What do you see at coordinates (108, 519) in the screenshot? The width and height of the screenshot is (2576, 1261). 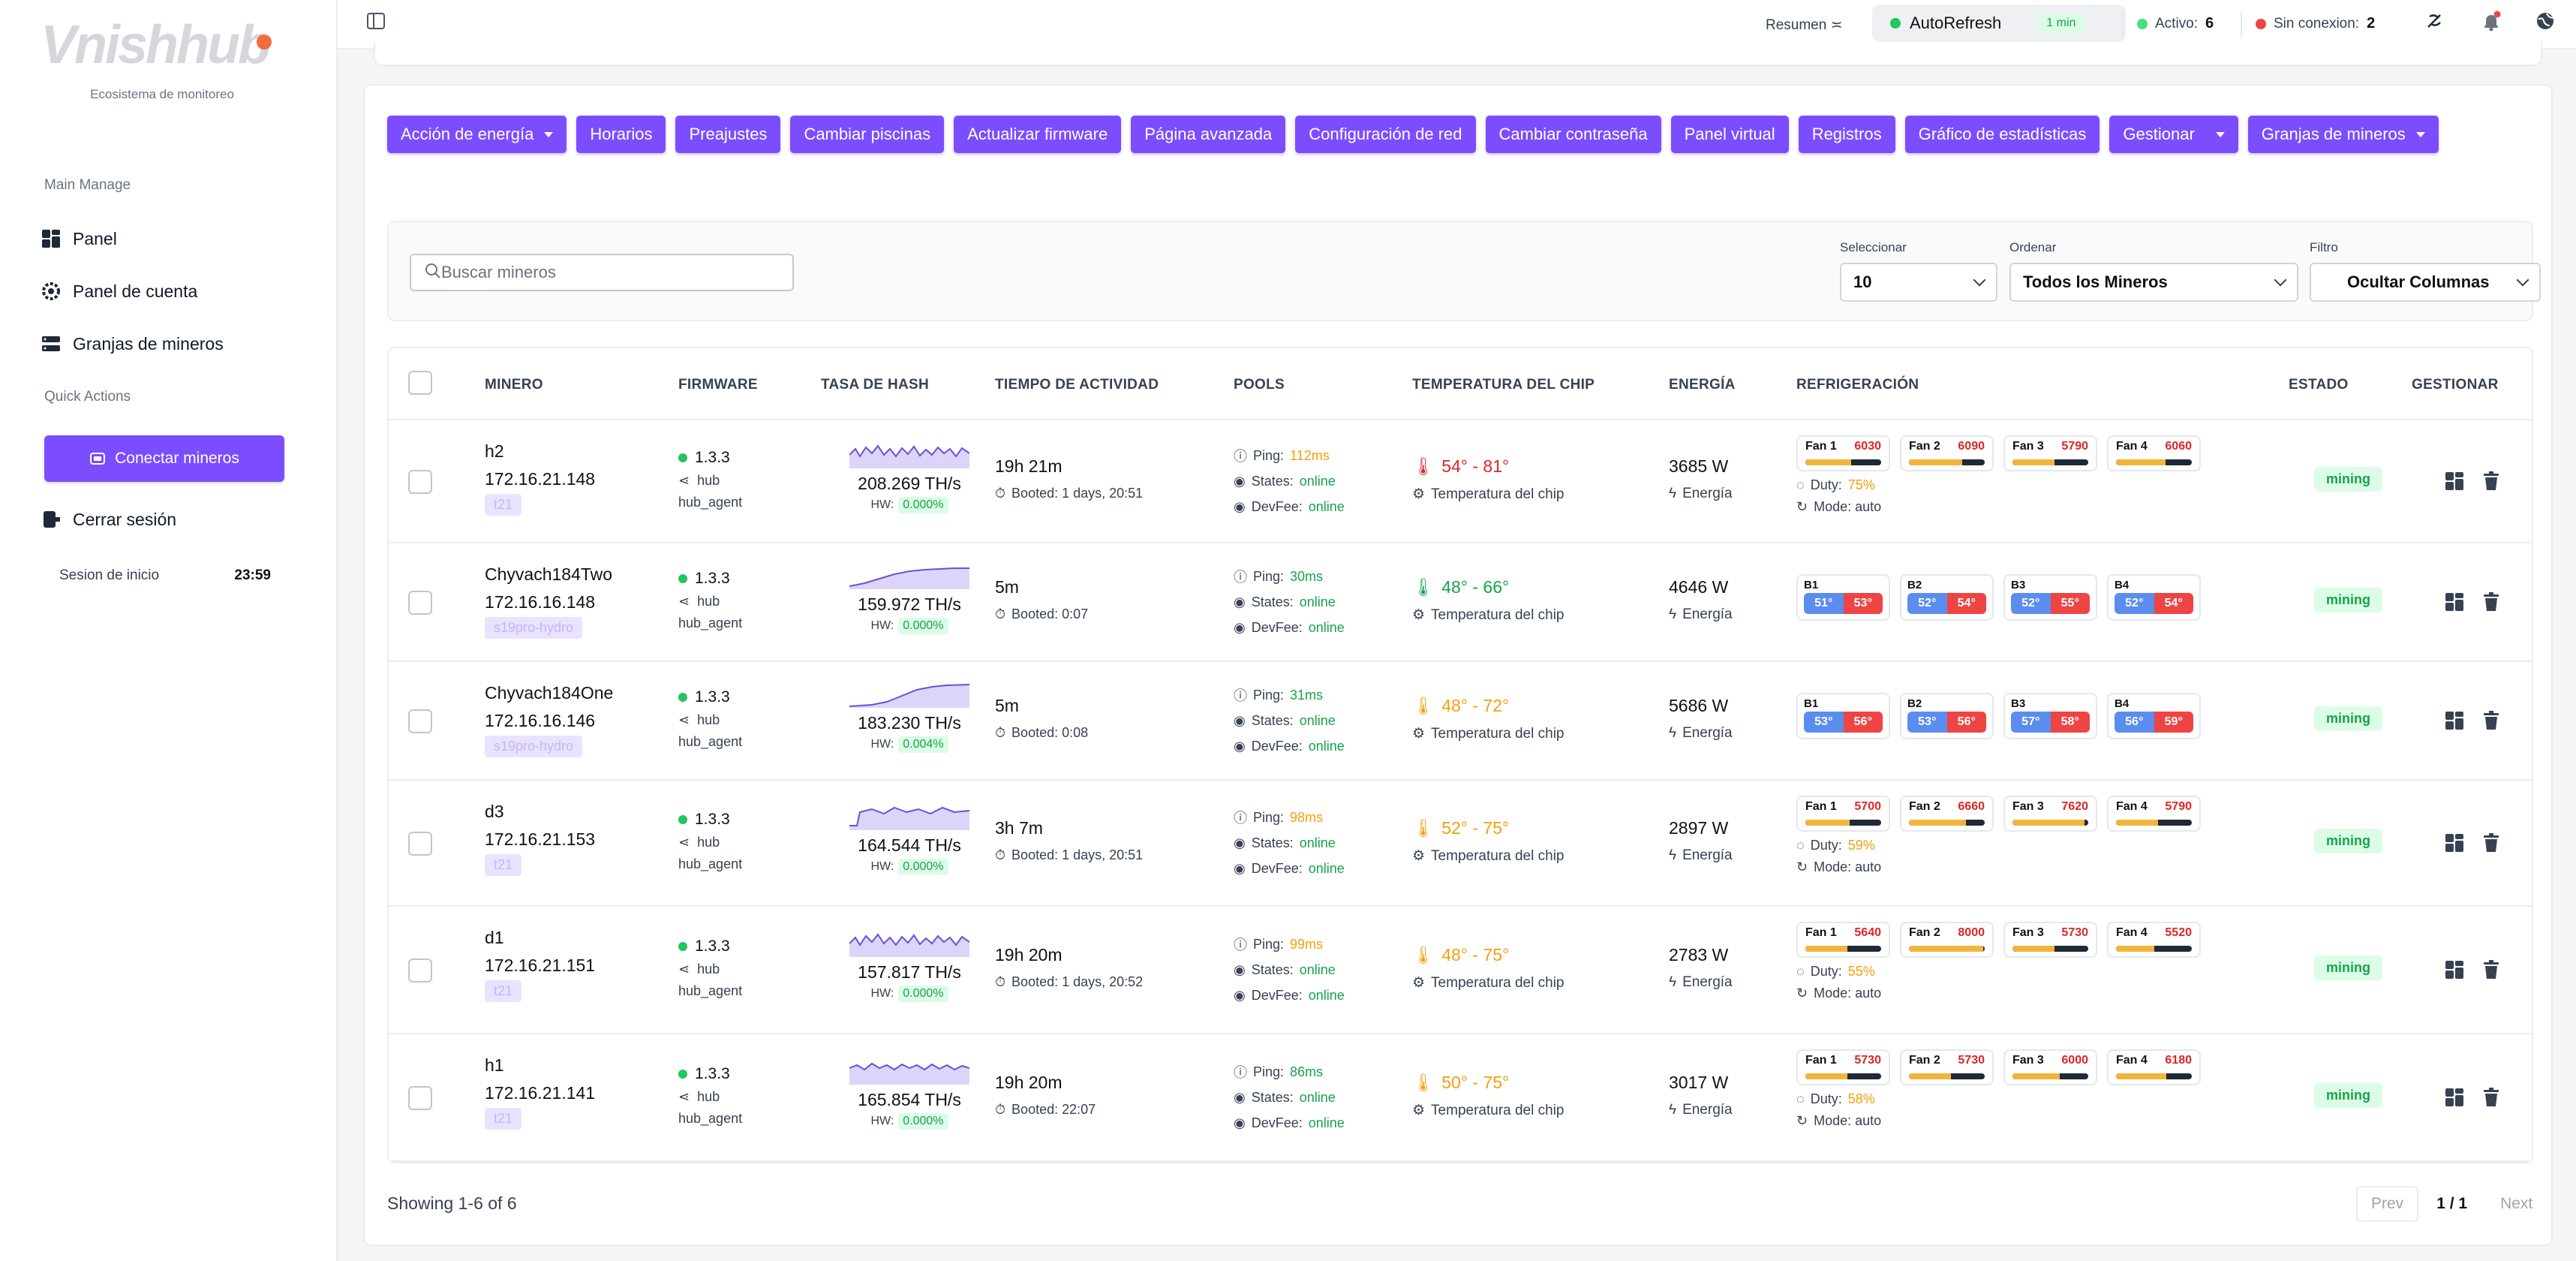 I see `logout-button: Cerrar sesión` at bounding box center [108, 519].